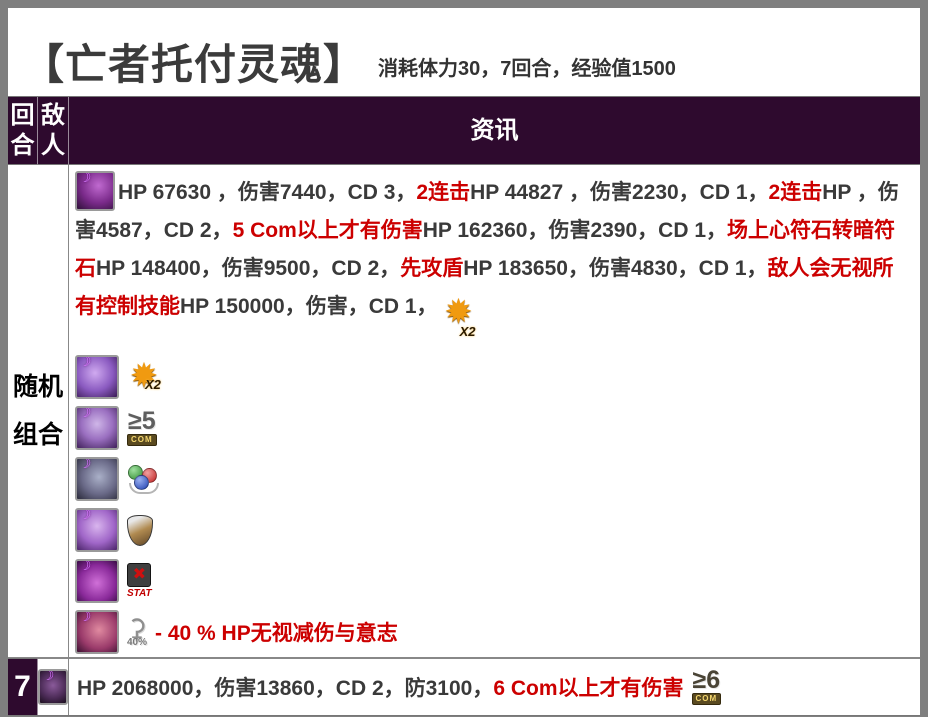 This screenshot has width=928, height=717. What do you see at coordinates (97, 632) in the screenshot?
I see `enemy-avatar-woman: ☽` at bounding box center [97, 632].